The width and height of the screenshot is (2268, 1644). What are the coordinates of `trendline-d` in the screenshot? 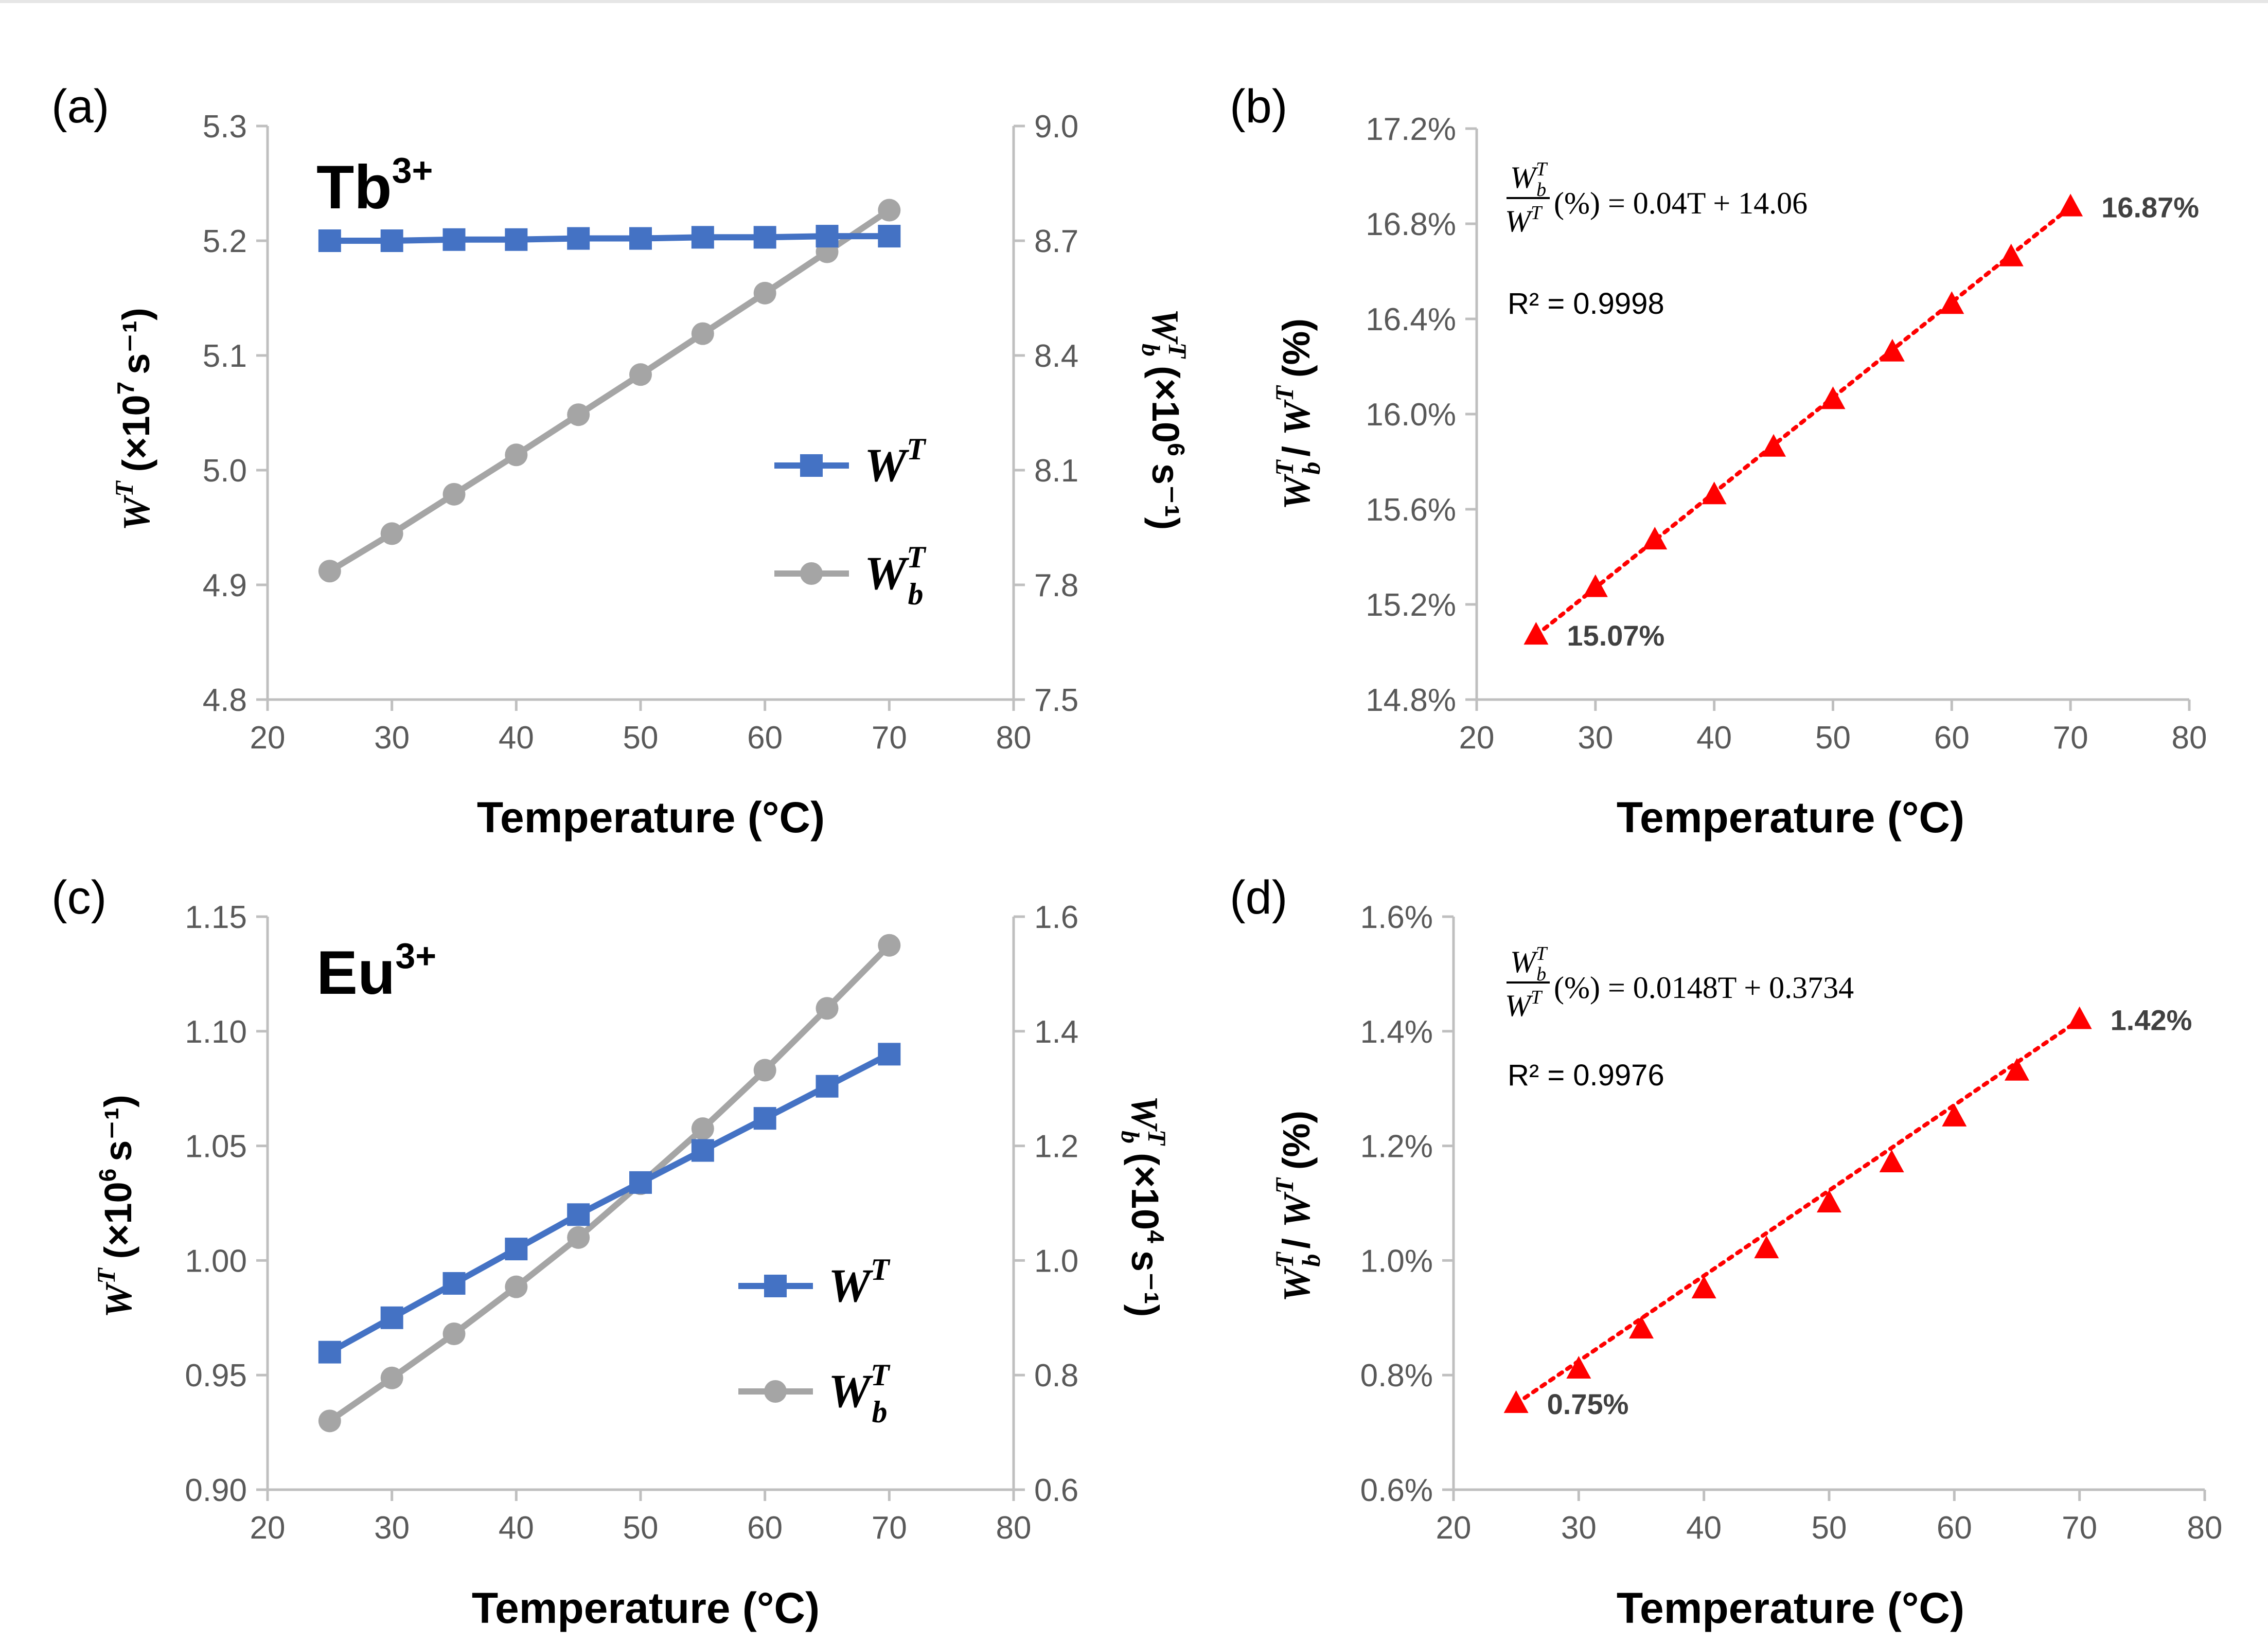 It's located at (1798, 1211).